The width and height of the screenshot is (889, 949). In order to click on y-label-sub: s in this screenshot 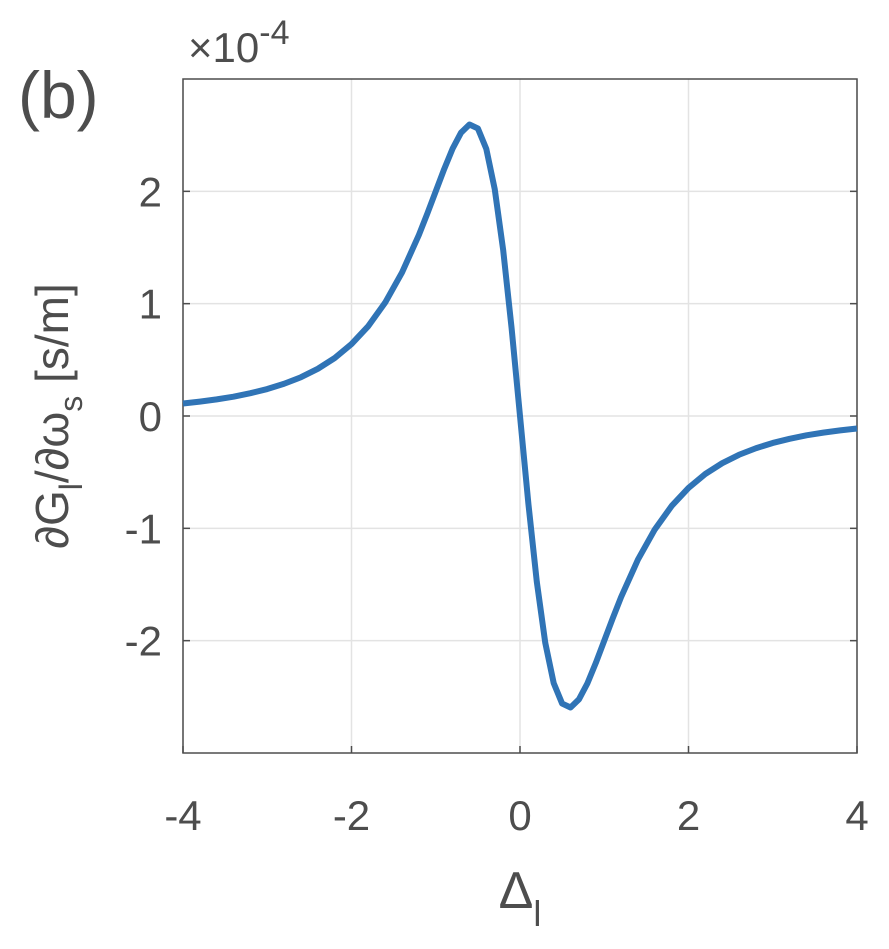, I will do `click(71, 404)`.